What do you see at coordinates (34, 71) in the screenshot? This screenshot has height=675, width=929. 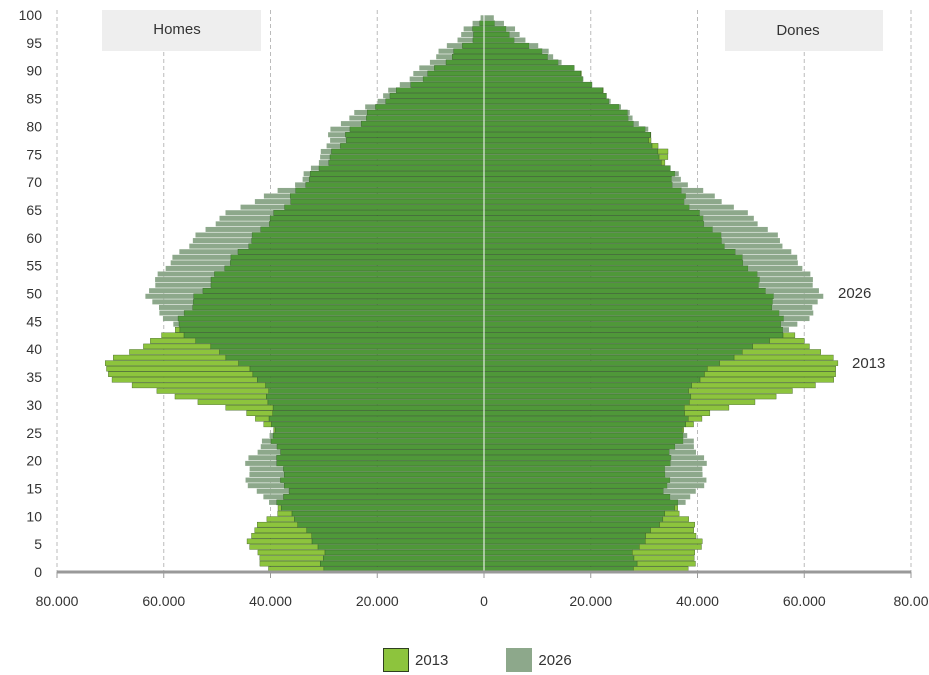 I see `y-tick-label-90: 90` at bounding box center [34, 71].